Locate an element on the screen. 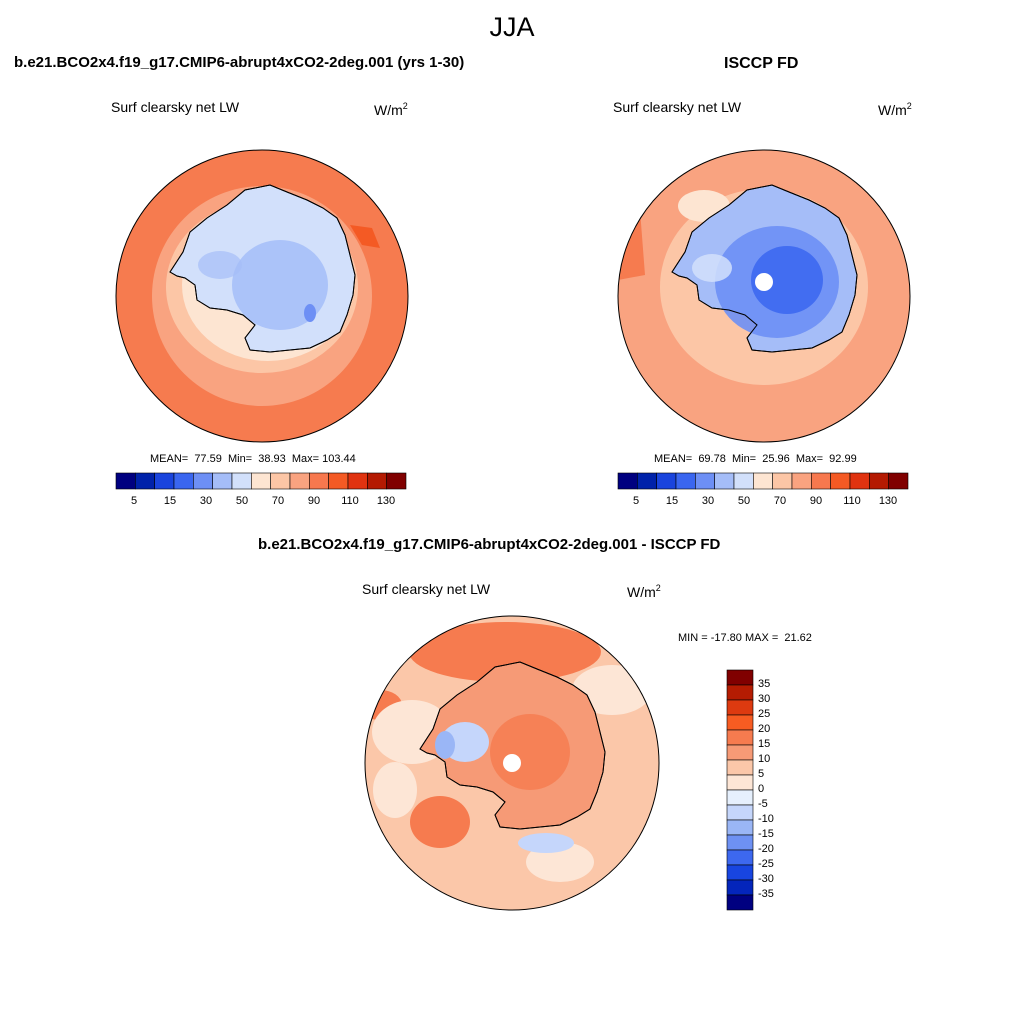 Image resolution: width=1024 pixels, height=1024 pixels. colorbar-diff-tick-label: -10 is located at coordinates (766, 819).